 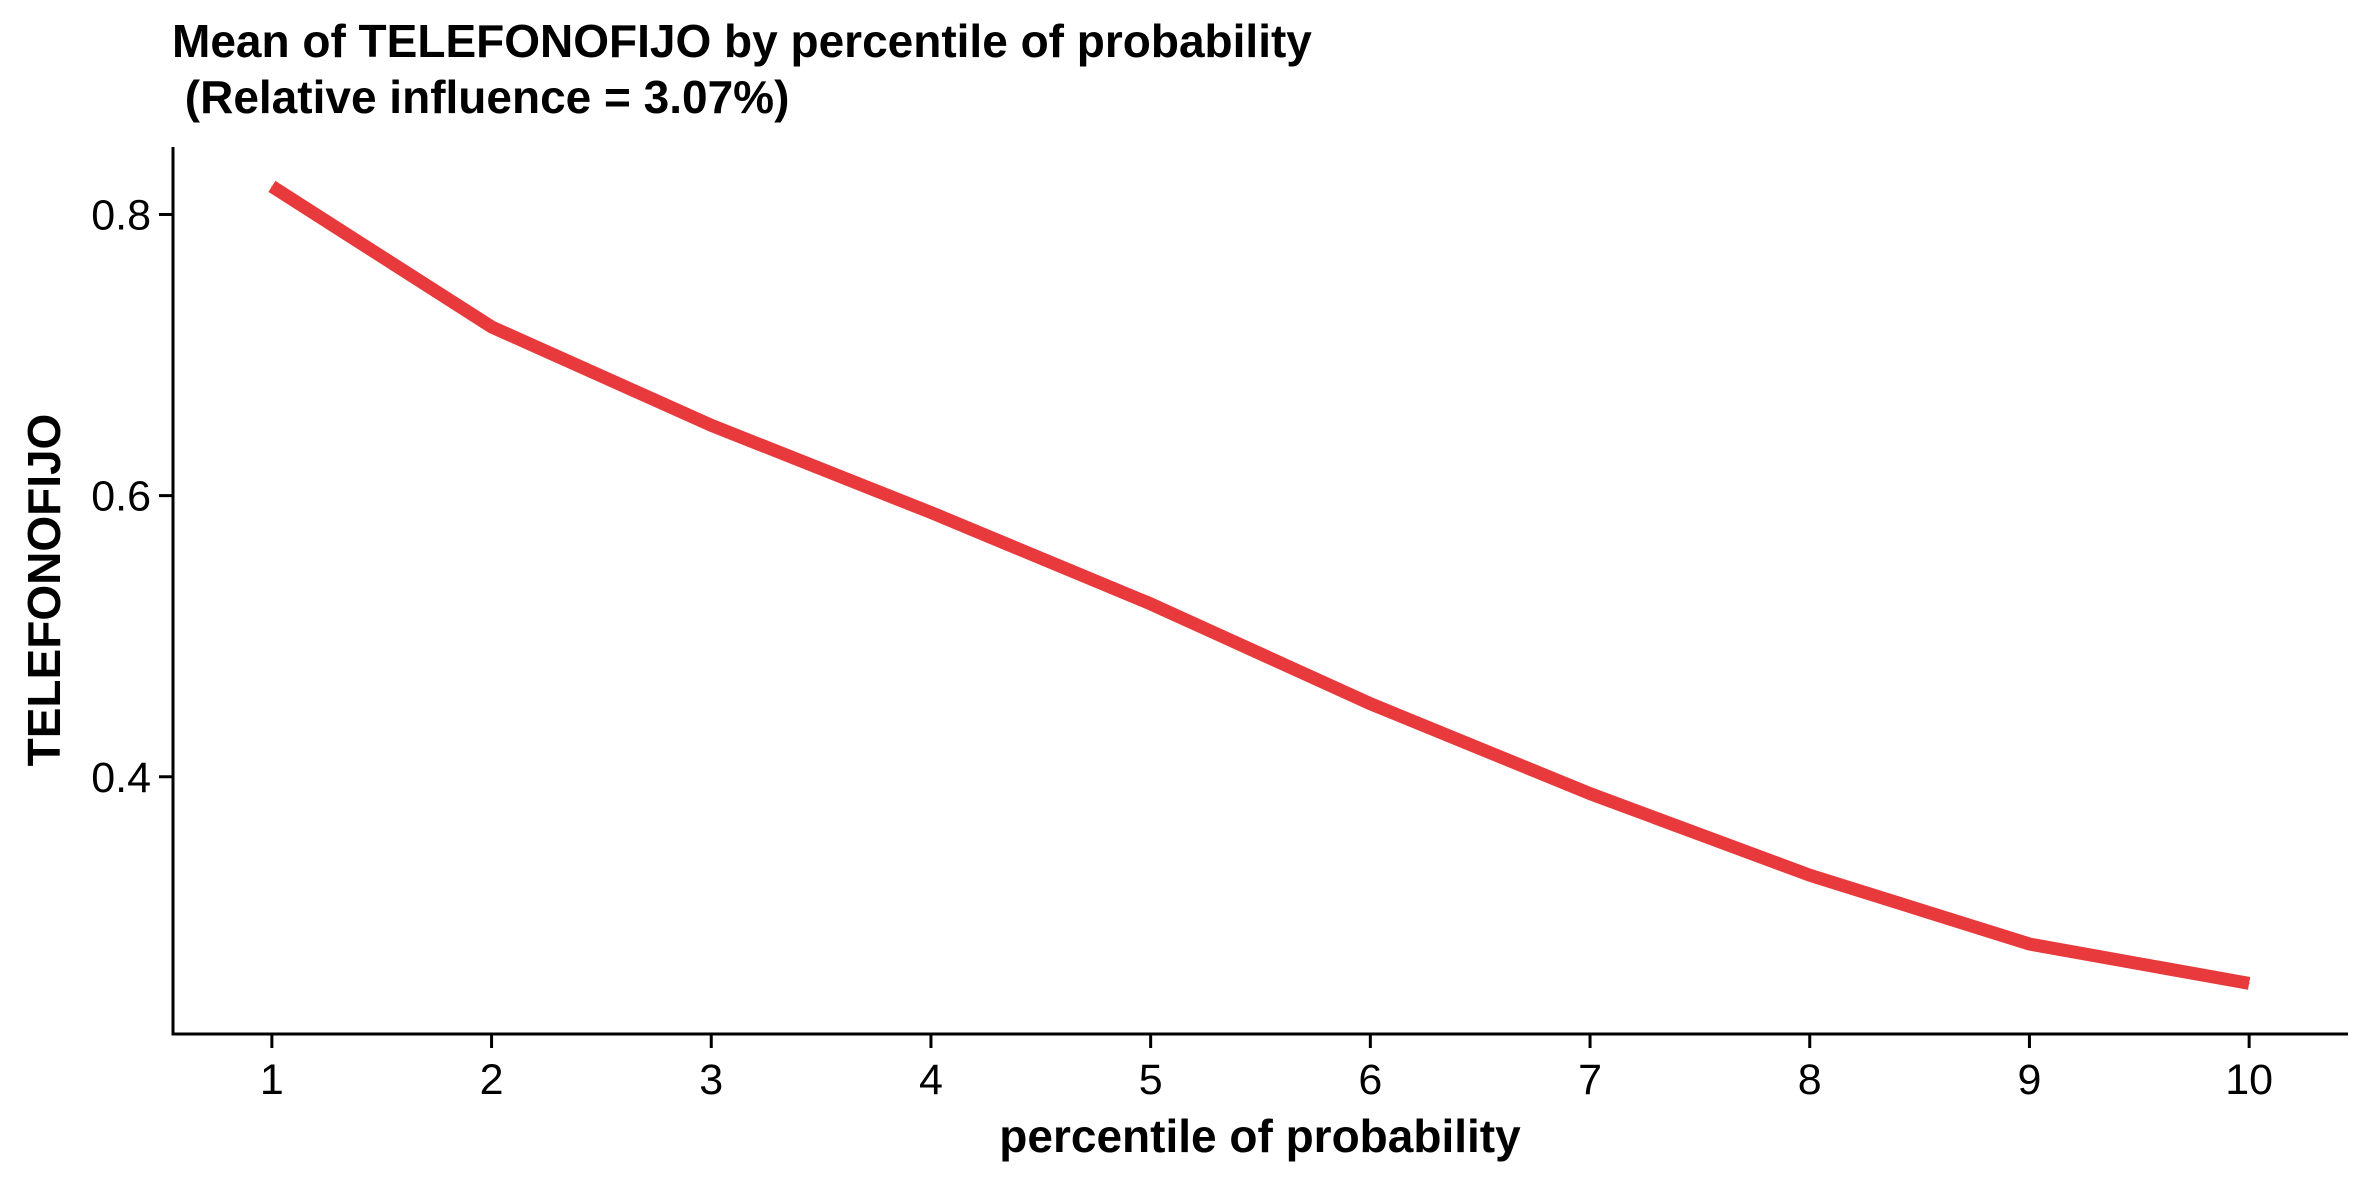 What do you see at coordinates (1590, 1080) in the screenshot?
I see `x-tick-label: 7` at bounding box center [1590, 1080].